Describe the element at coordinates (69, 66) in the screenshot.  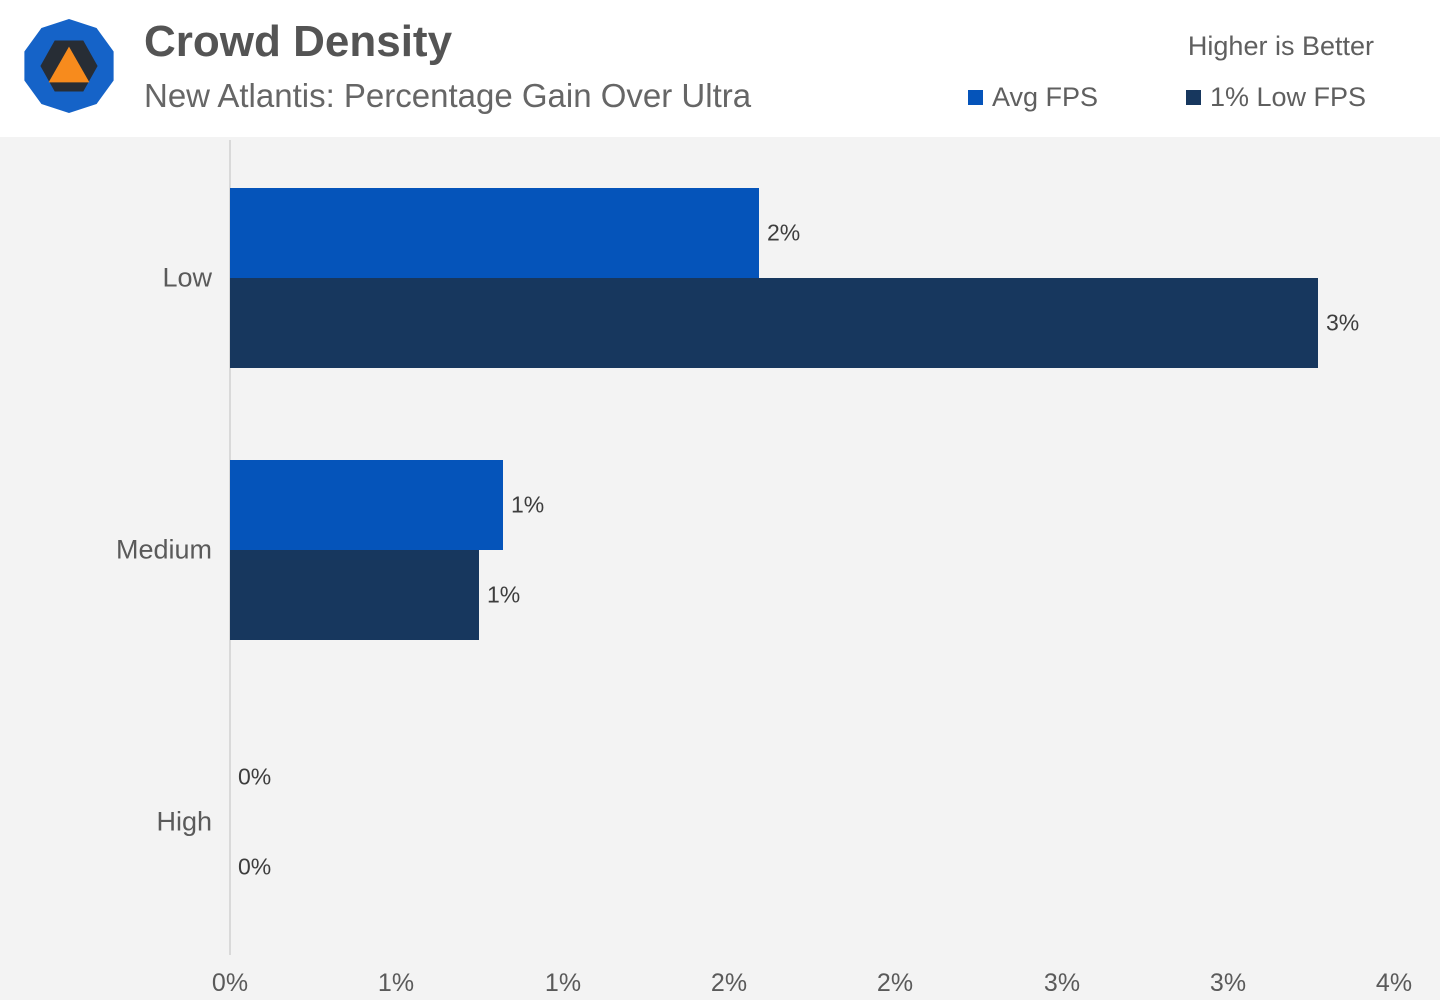
I see `app-logo-icon` at that location.